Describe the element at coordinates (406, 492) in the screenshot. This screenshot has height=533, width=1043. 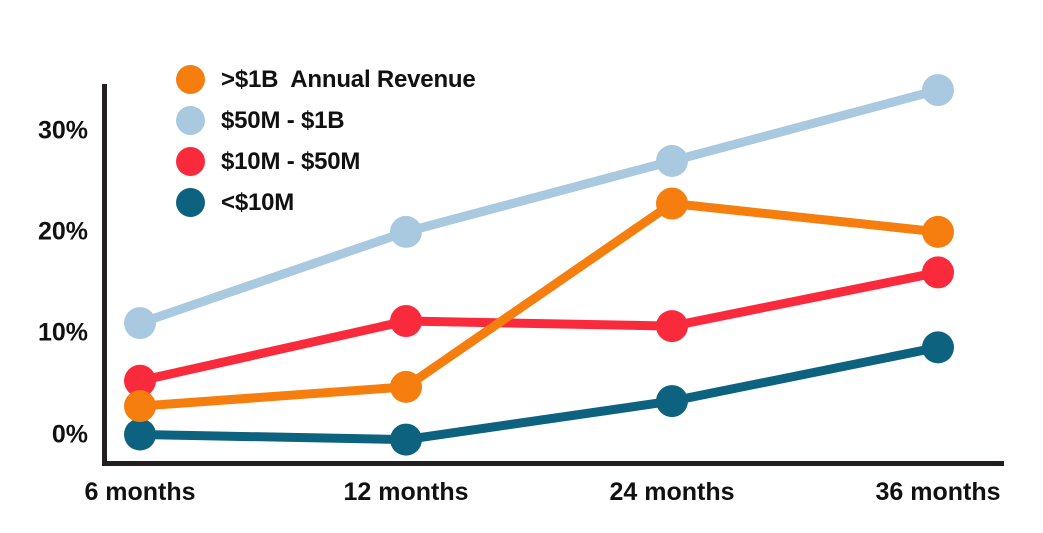
I see `x-axis-tick-label: 12 months` at that location.